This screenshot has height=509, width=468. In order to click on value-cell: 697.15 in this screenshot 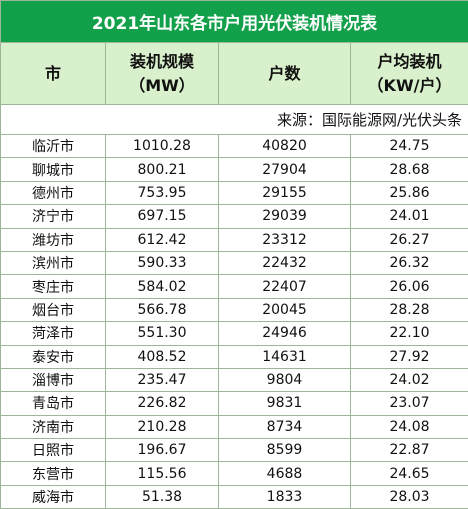, I will do `click(162, 216)`.